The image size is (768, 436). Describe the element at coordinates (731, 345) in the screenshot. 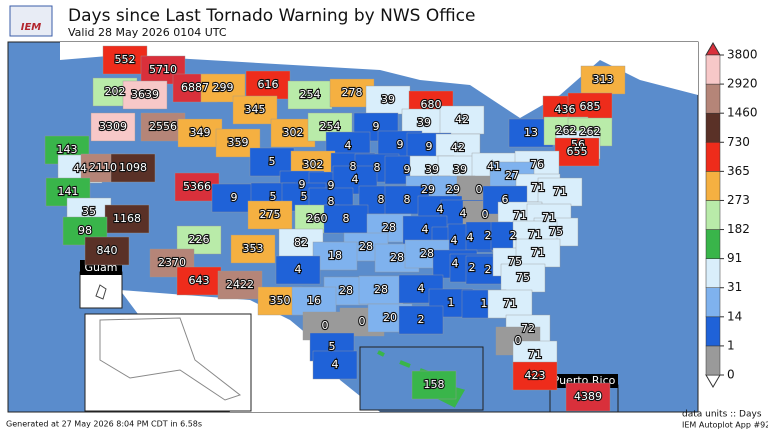

I see `colorbar-tick-label: 1` at that location.